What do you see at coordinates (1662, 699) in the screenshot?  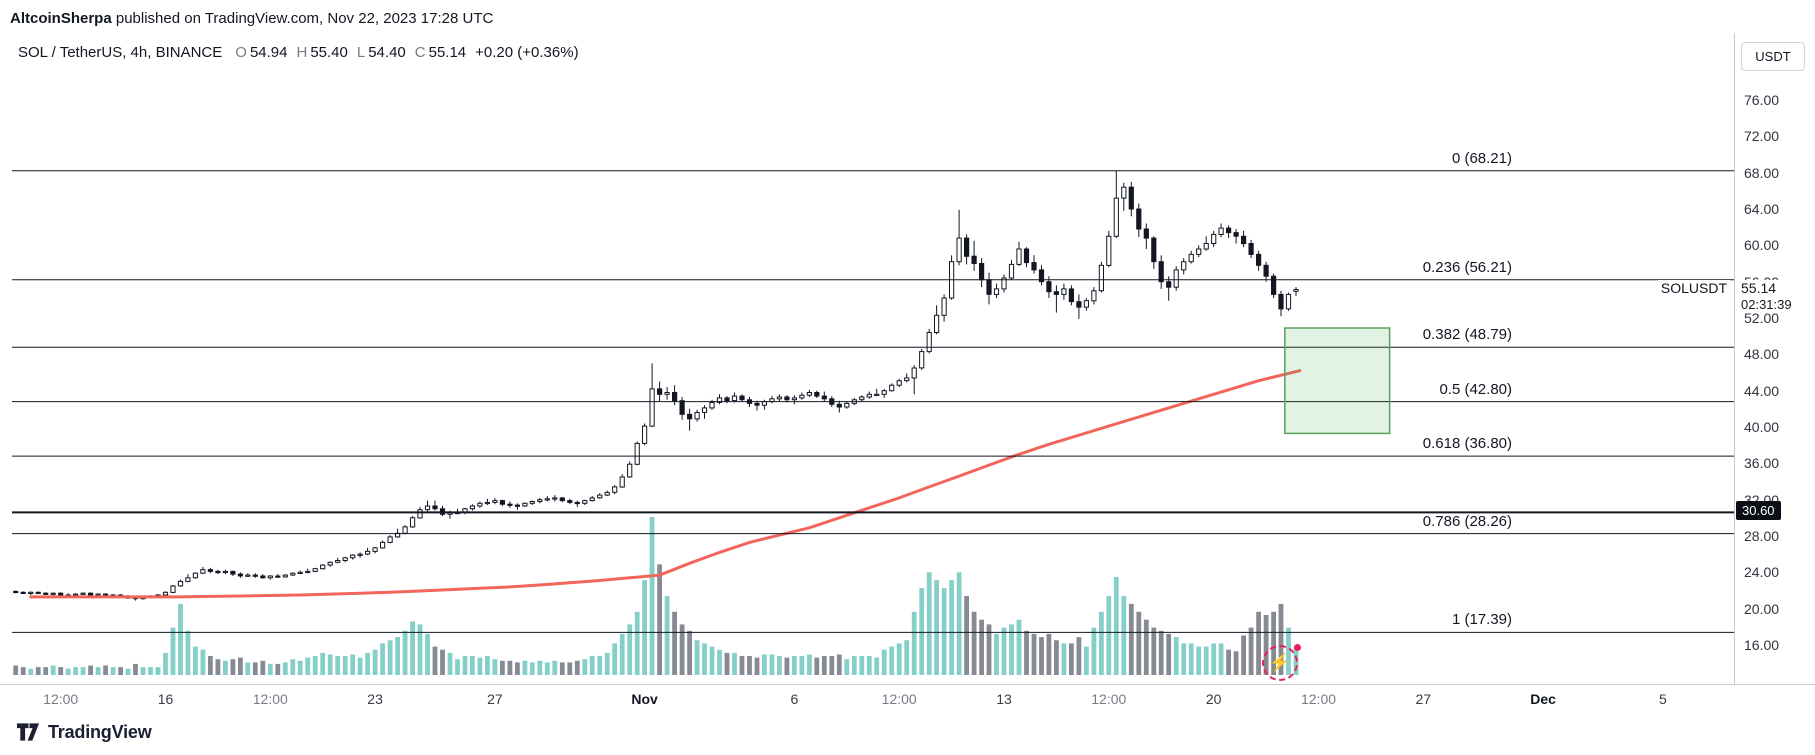 I see `time-axis-label: 5` at bounding box center [1662, 699].